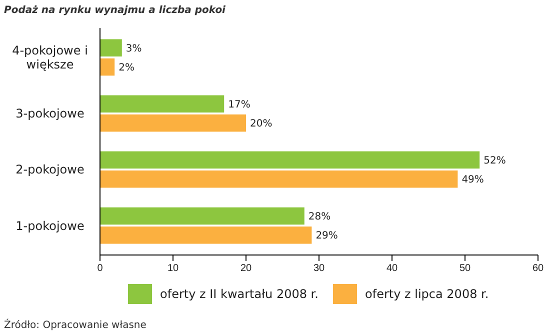  I want to click on y-tick-label: 4-pokojowe i większe, so click(50, 58).